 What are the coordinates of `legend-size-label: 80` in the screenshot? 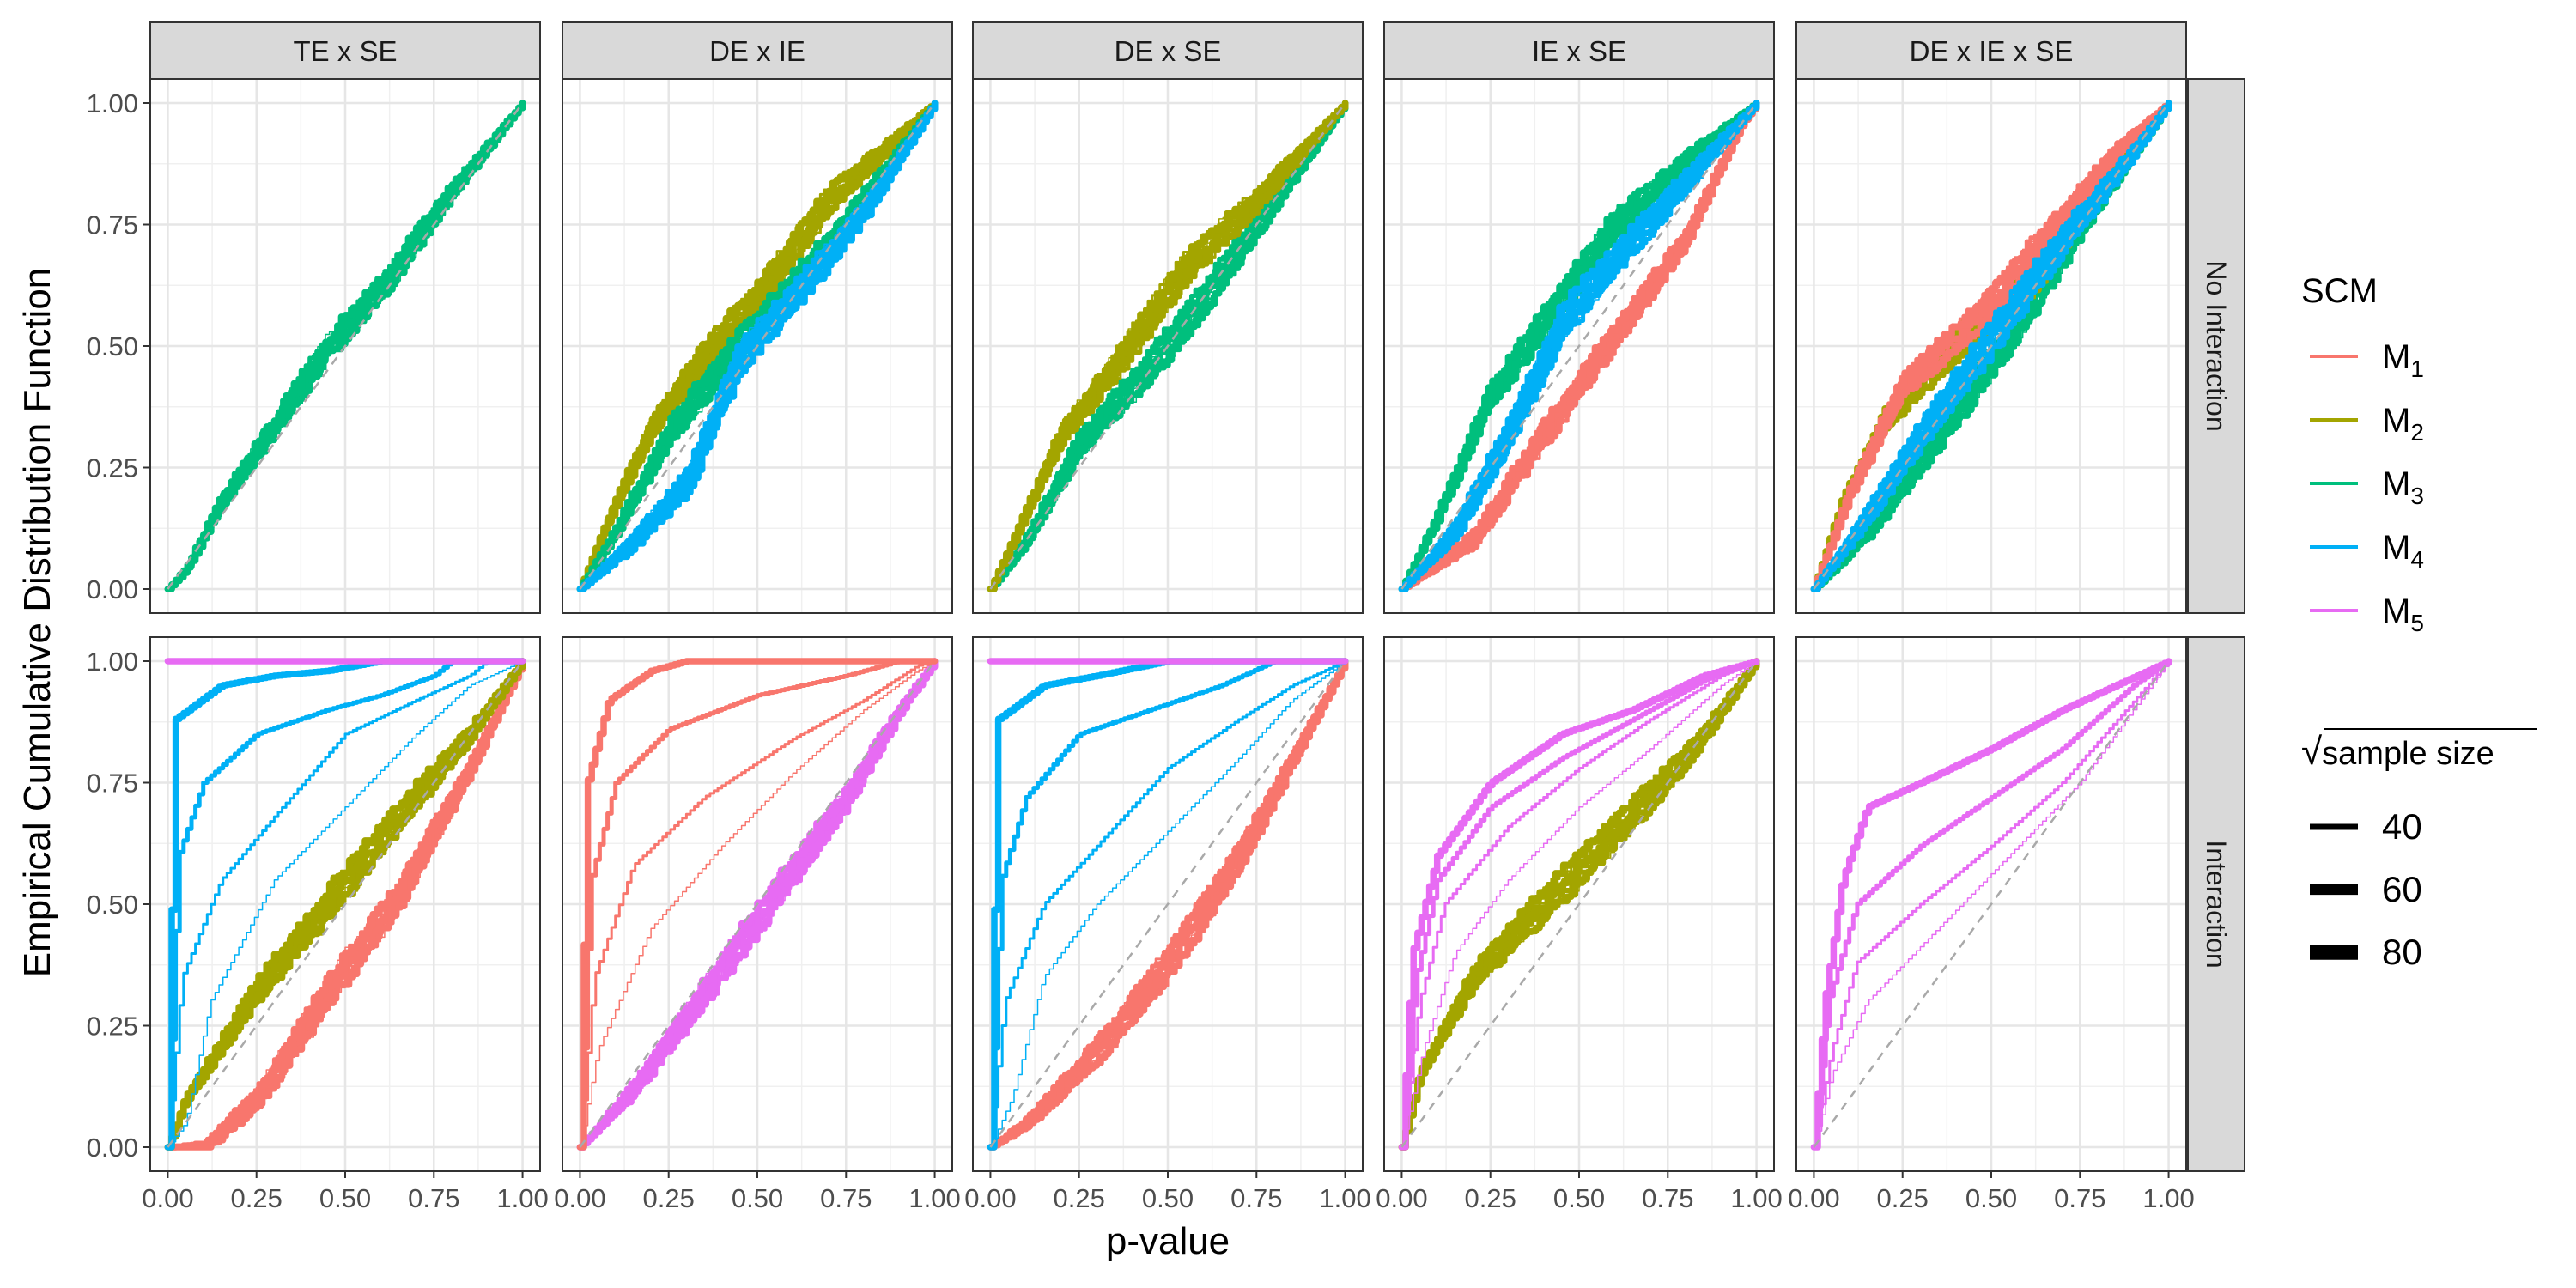 It's located at (2402, 952).